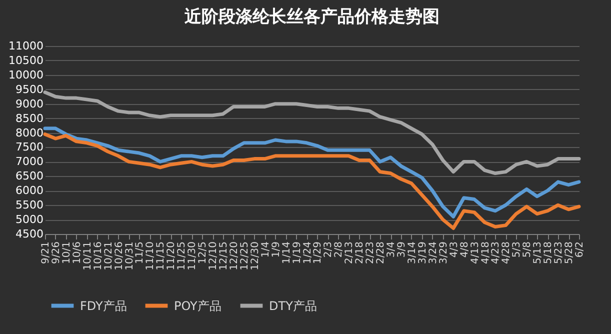 The image size is (611, 334). Describe the element at coordinates (392, 250) in the screenshot. I see `x-tick-label: 3/4` at that location.